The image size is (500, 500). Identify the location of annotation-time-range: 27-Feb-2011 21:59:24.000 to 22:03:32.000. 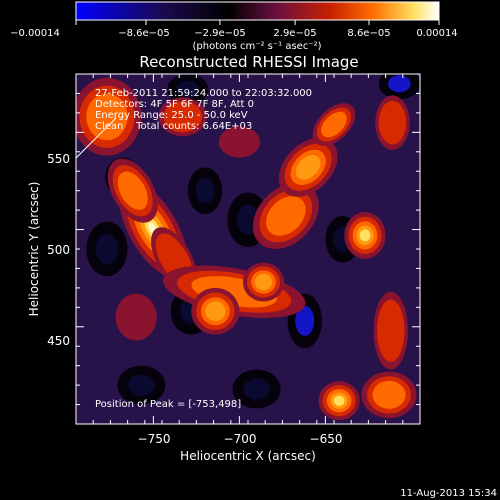
(203, 93).